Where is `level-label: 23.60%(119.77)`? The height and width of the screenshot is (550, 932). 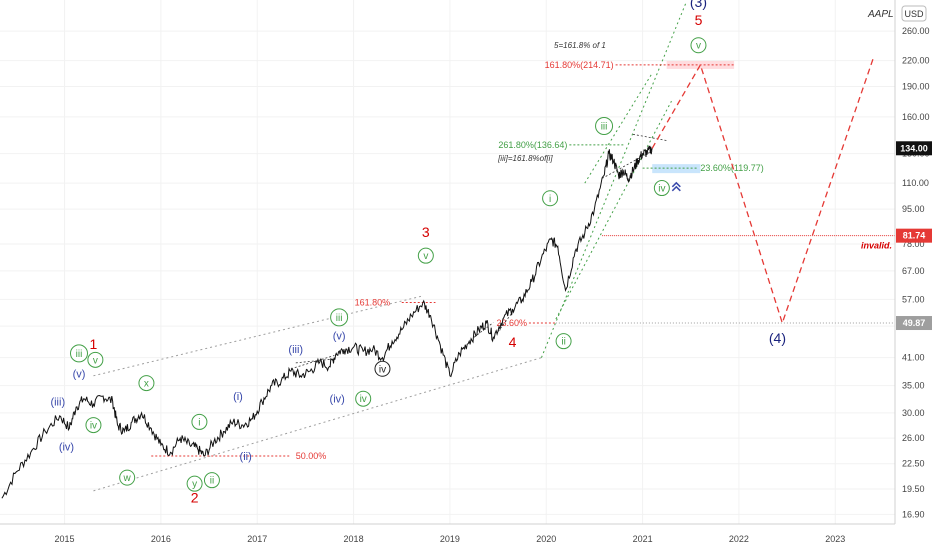 level-label: 23.60%(119.77) is located at coordinates (731, 168).